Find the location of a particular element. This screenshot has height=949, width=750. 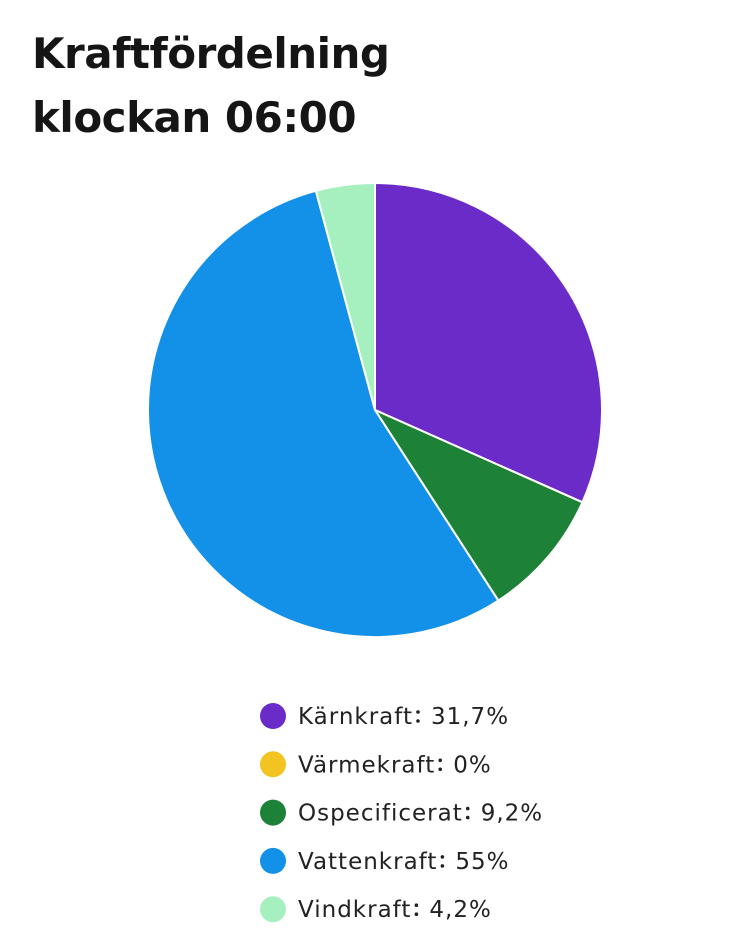

legend-label: Värmekraft 0% is located at coordinates (395, 765).